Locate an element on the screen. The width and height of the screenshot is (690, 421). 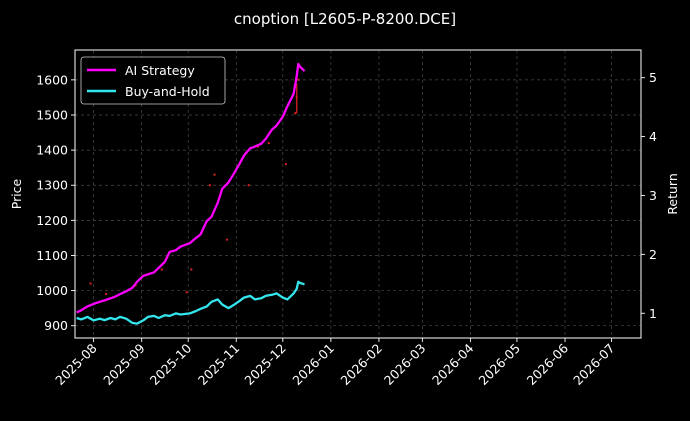
x-tick-label: 2026-04 is located at coordinates (453, 364).